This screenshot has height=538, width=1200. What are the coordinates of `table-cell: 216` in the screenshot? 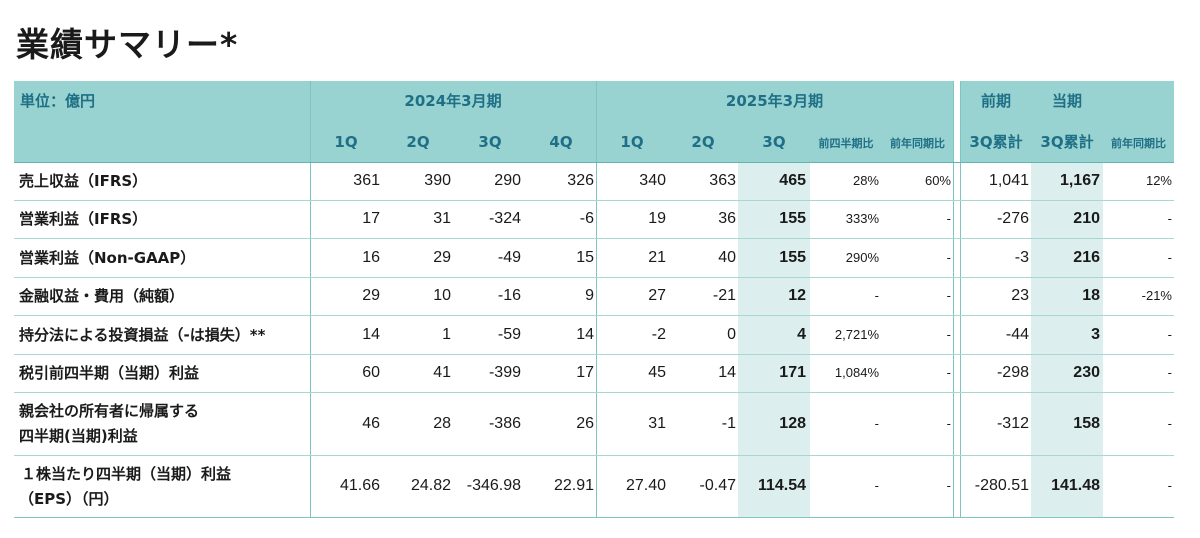 It's located at (1086, 257).